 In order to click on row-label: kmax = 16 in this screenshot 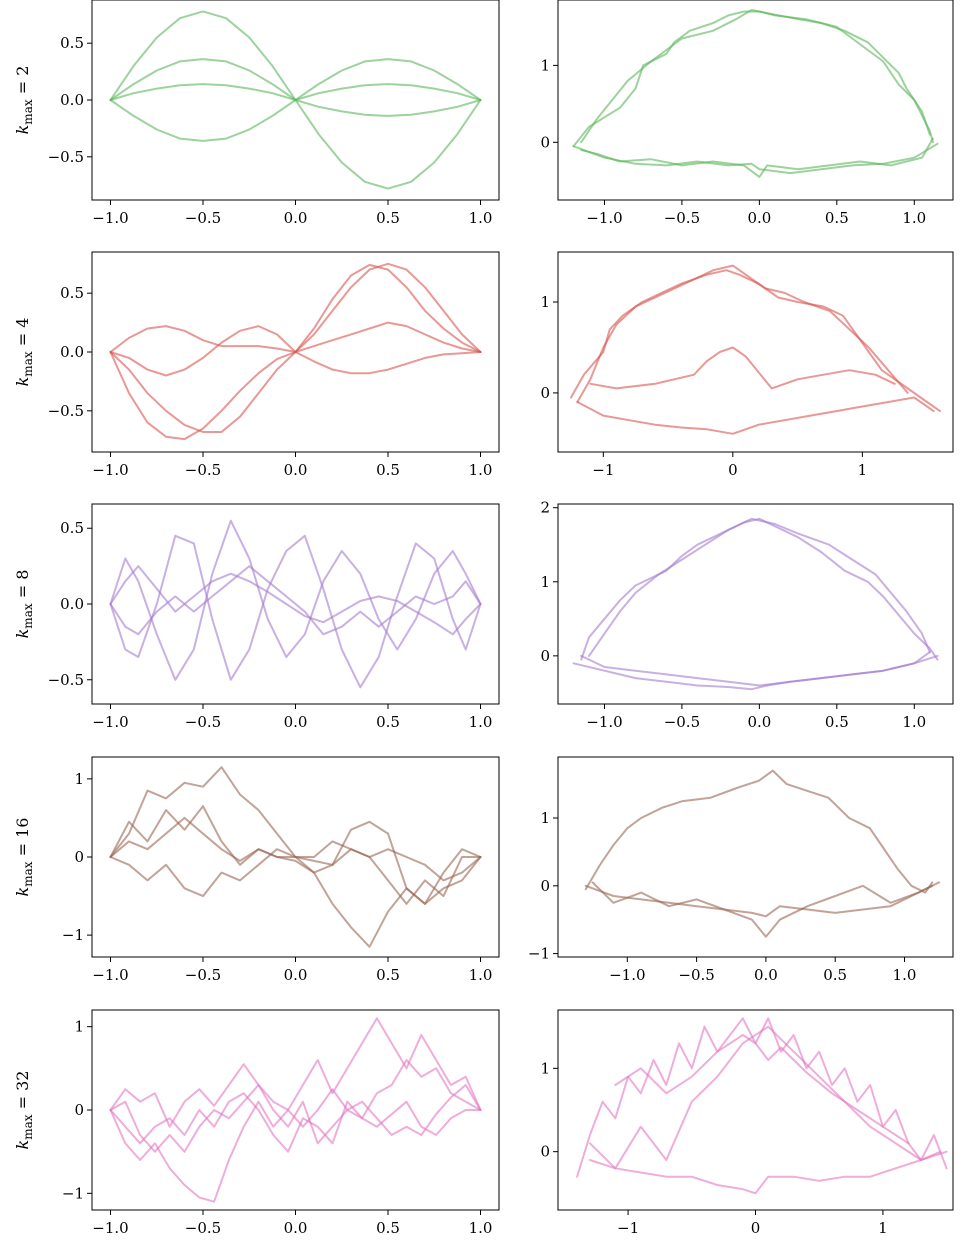, I will do `click(24, 857)`.